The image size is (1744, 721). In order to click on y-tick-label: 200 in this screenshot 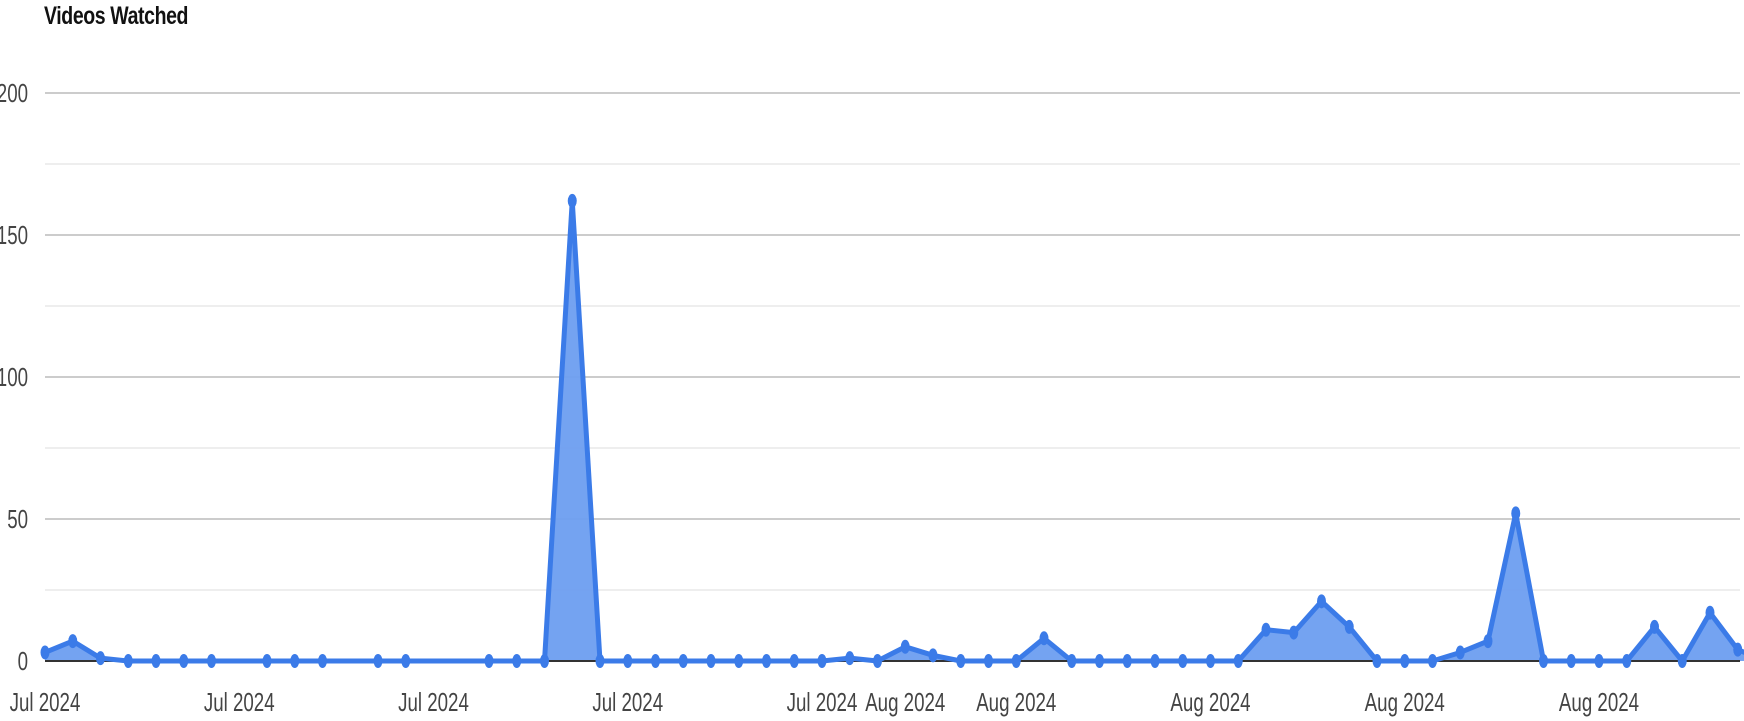, I will do `click(14, 93)`.